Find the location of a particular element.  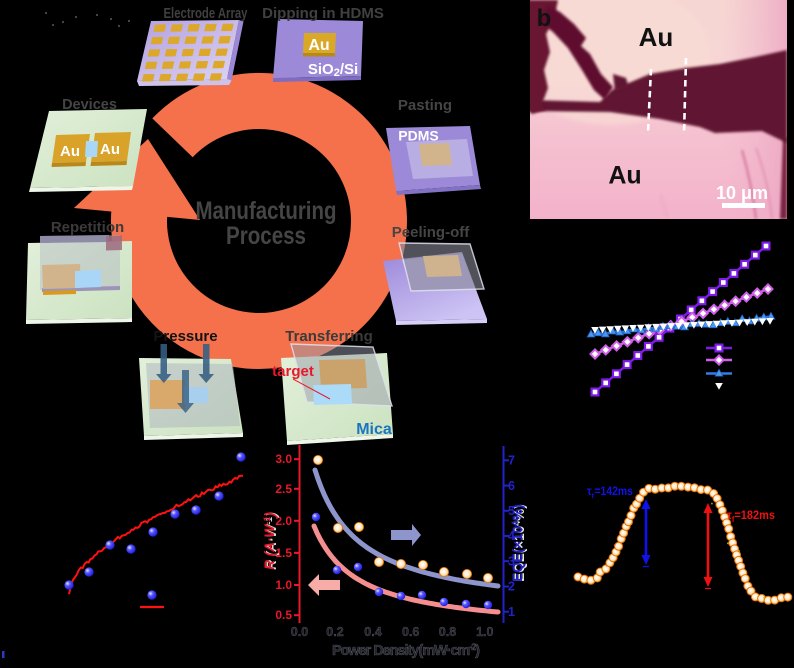

svg-text: Electrode Array is located at coordinates (206, 14).